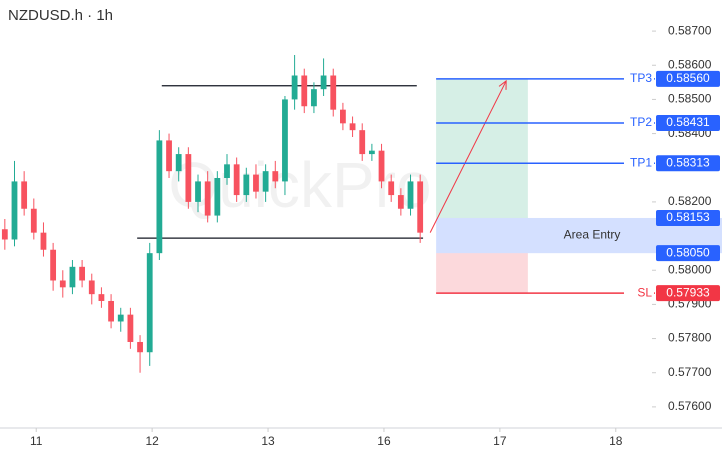 The height and width of the screenshot is (455, 722). Describe the element at coordinates (690, 406) in the screenshot. I see `y-tick-label: 0.57600` at that location.